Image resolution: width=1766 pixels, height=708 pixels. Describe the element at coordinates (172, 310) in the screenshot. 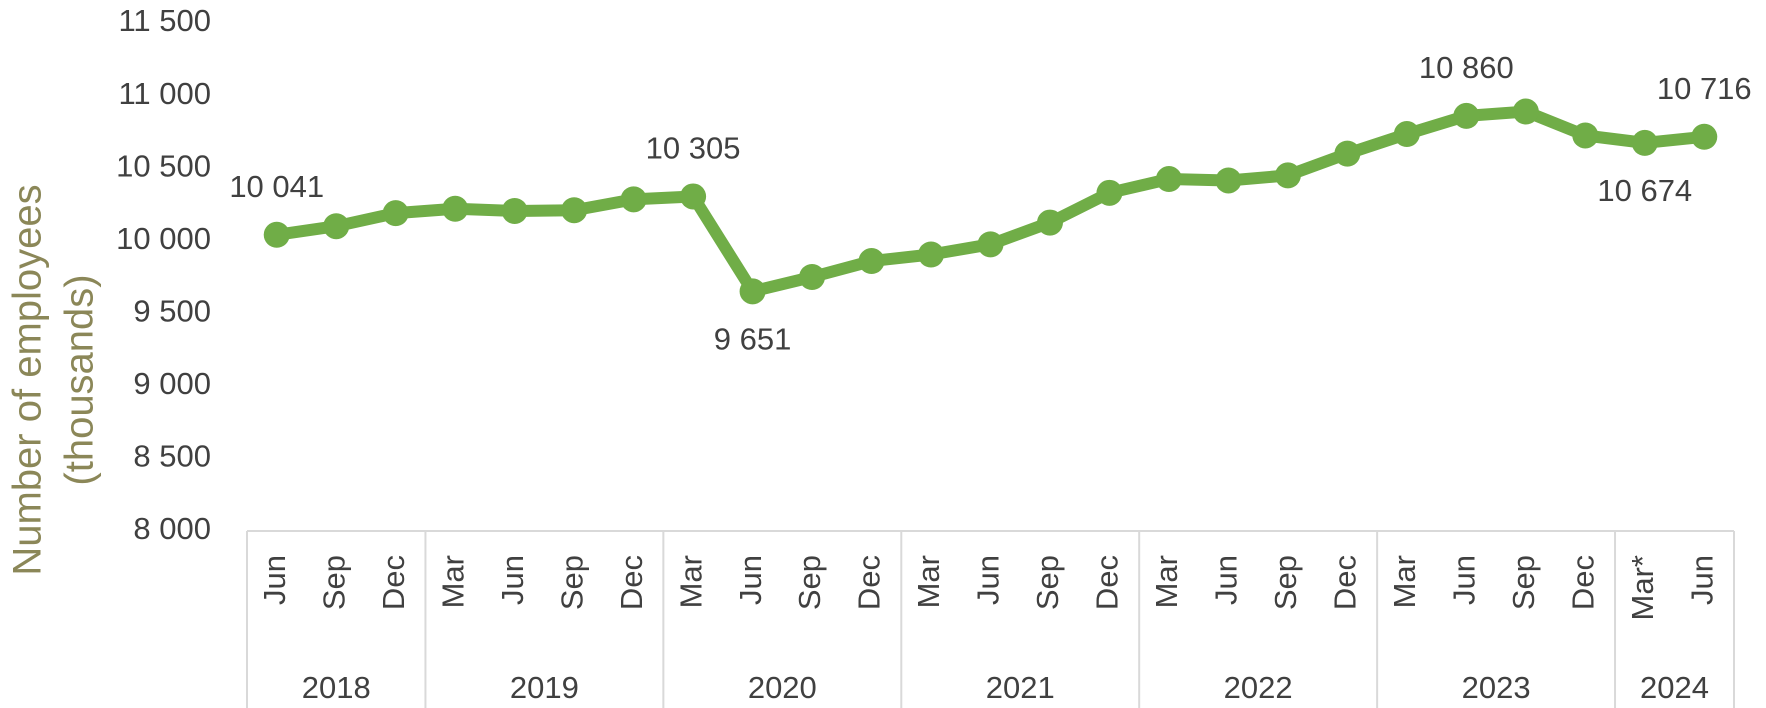

I see `y-tick-label: 9 500` at that location.